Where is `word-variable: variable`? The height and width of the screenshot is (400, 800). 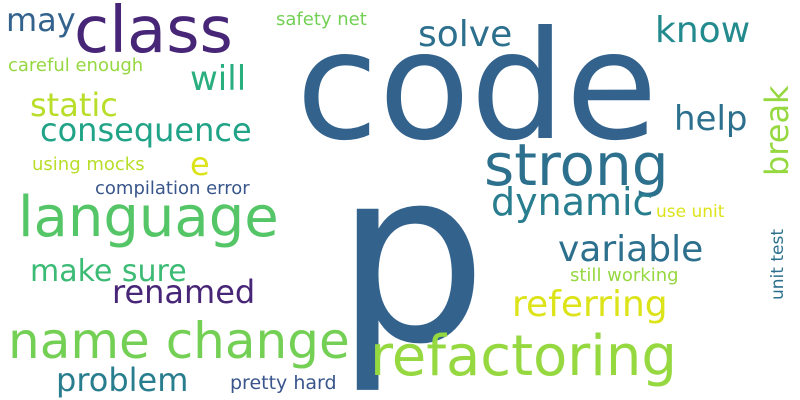 word-variable: variable is located at coordinates (630, 249).